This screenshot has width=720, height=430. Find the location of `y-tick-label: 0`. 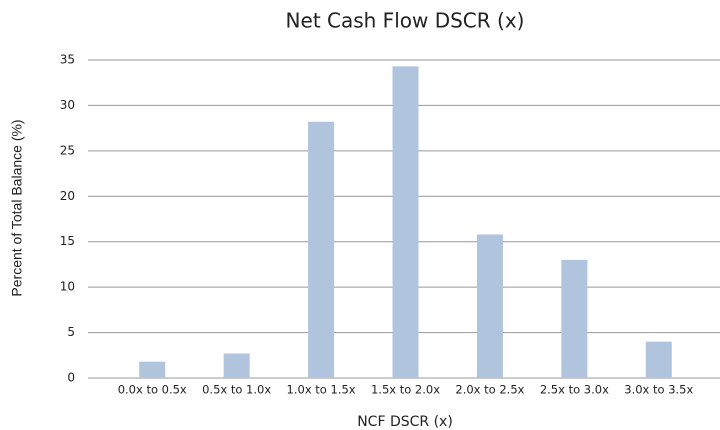

y-tick-label: 0 is located at coordinates (71, 378).